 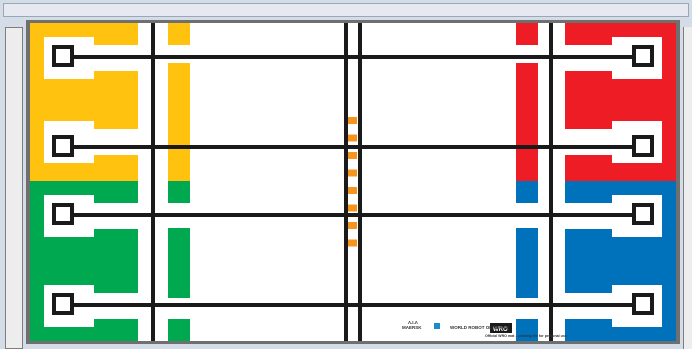 What do you see at coordinates (412, 327) in the screenshot?
I see `maersk-logo-text: MAERSK` at bounding box center [412, 327].